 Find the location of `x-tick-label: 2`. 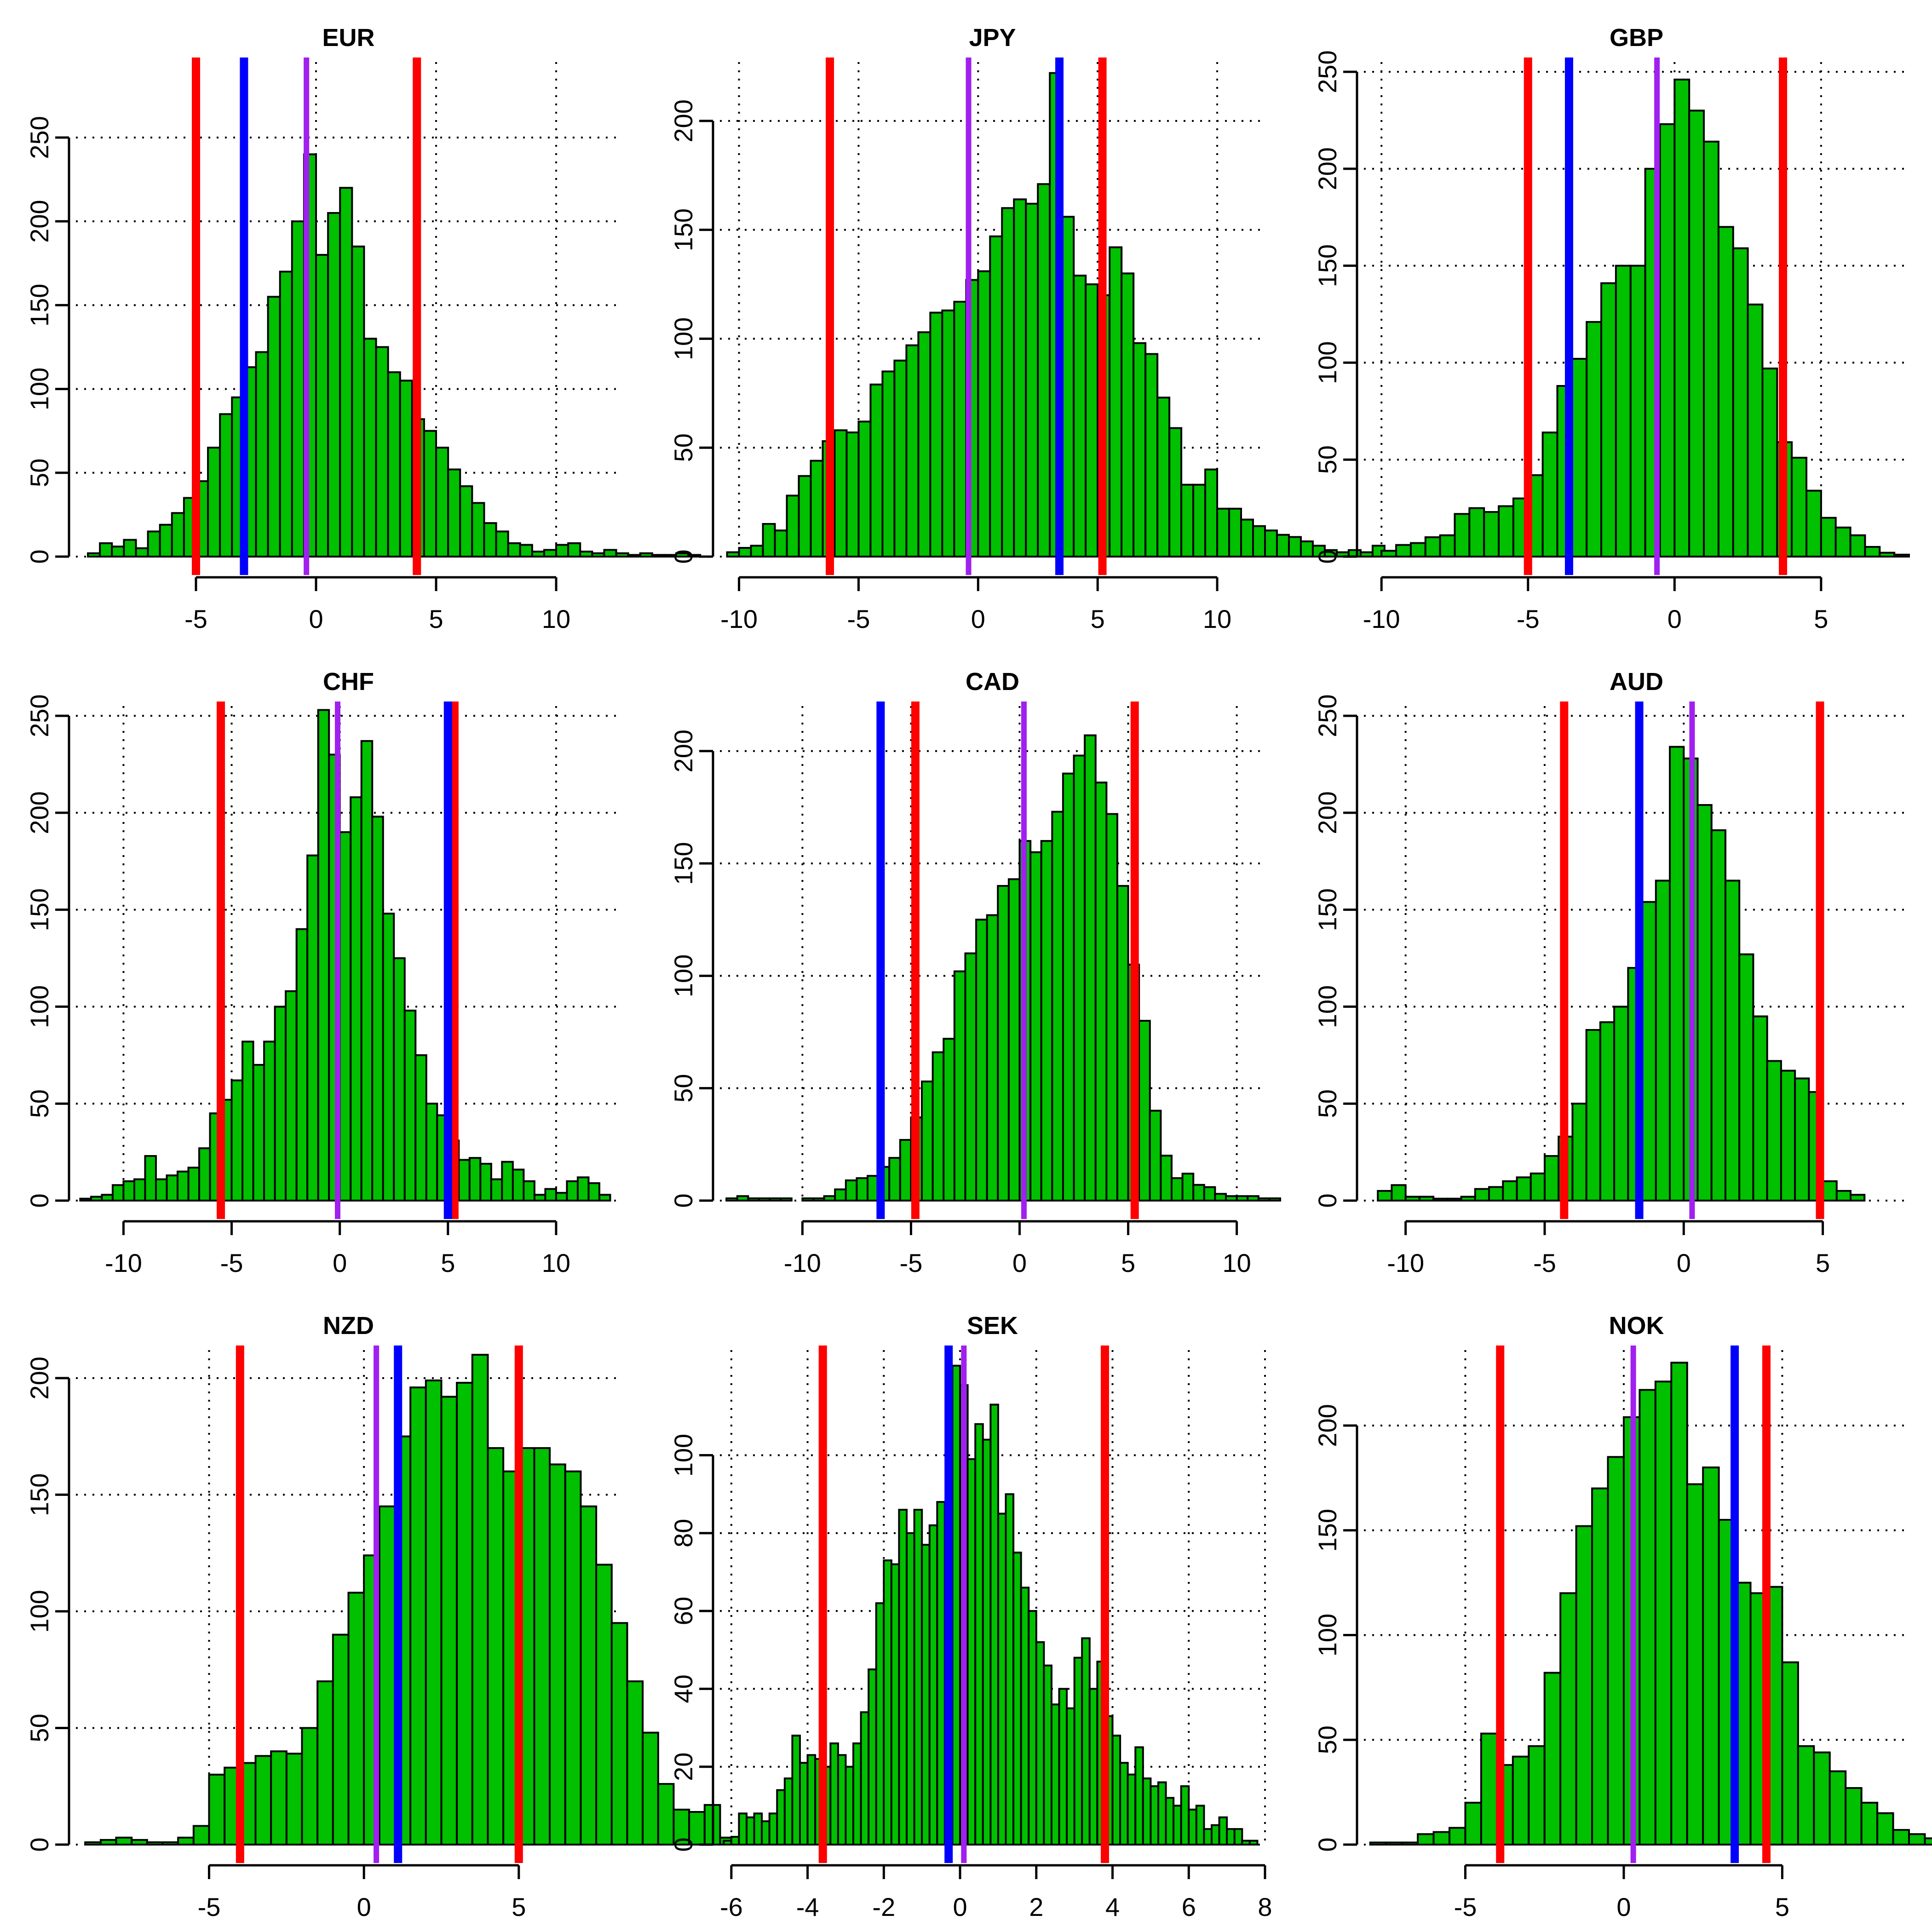

x-tick-label: 2 is located at coordinates (1036, 1906).